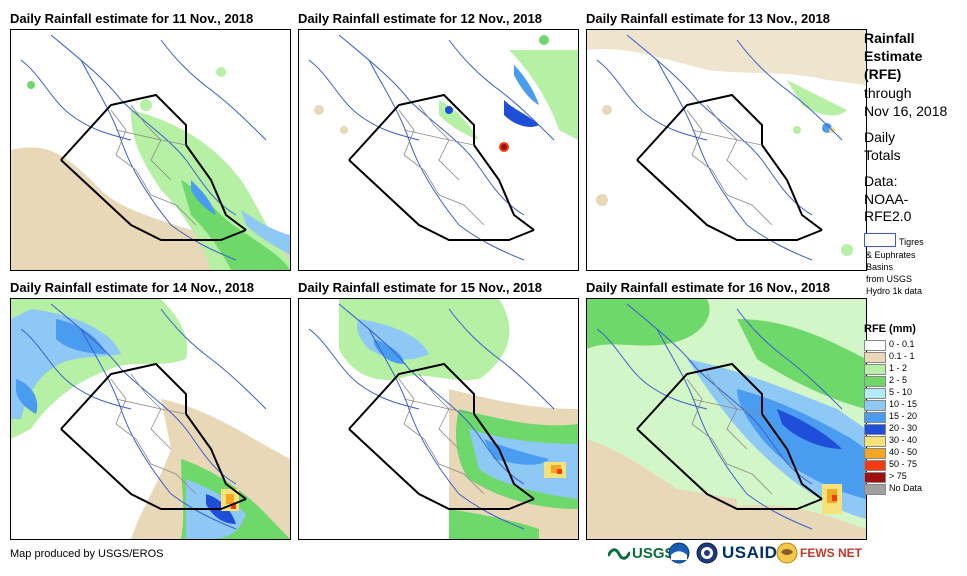 This screenshot has width=967, height=576. Describe the element at coordinates (882, 155) in the screenshot. I see `legend-totals: Totals` at that location.